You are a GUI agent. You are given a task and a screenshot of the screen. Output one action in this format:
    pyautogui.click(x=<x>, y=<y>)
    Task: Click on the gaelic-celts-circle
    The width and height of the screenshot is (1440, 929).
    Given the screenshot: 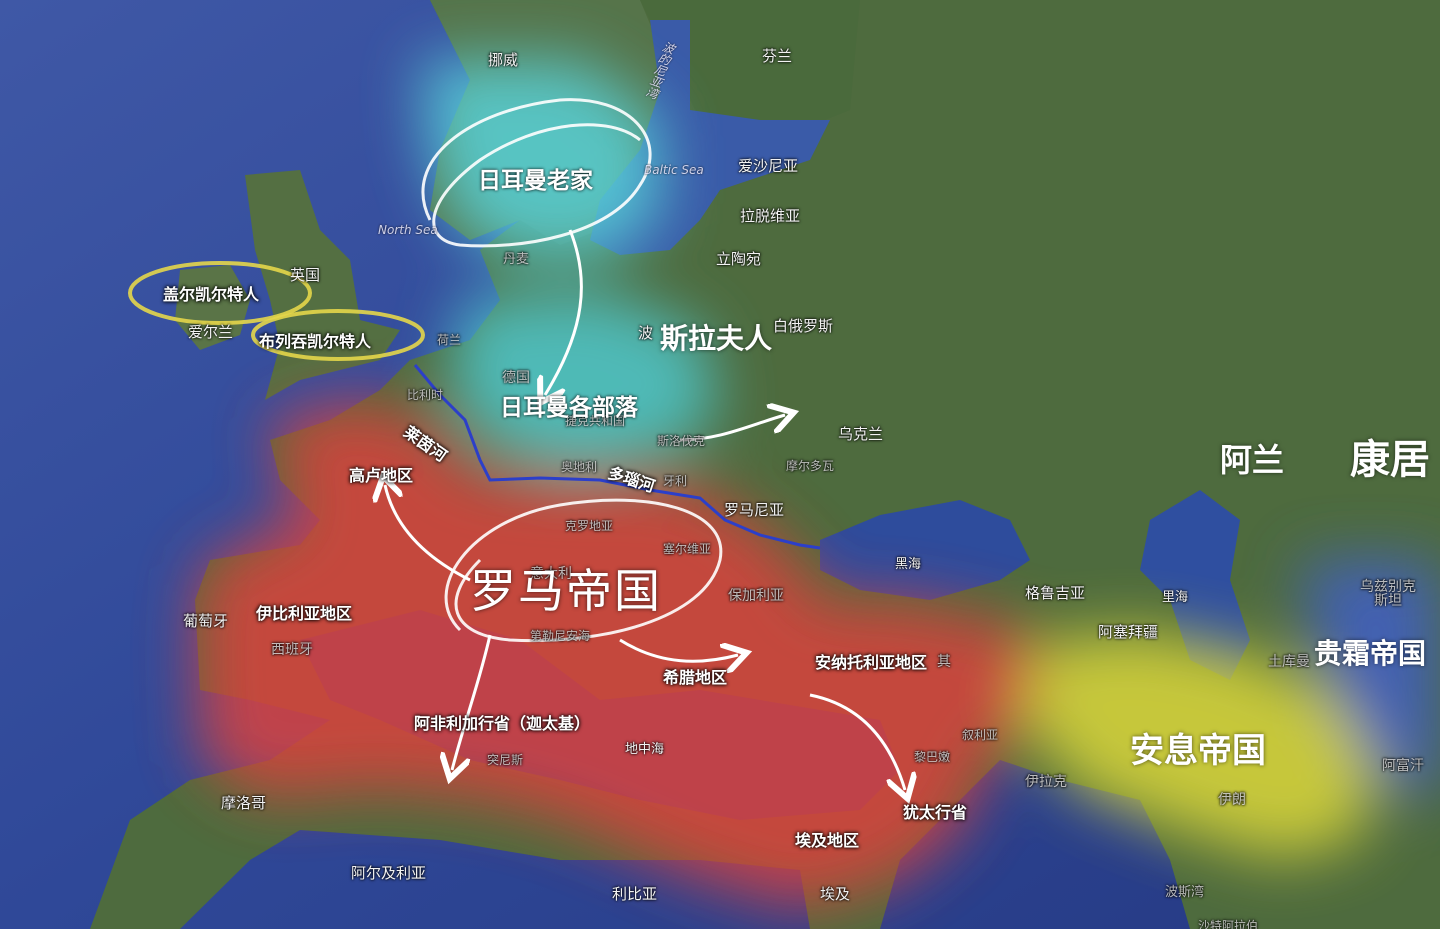 What is the action you would take?
    pyautogui.click(x=220, y=293)
    